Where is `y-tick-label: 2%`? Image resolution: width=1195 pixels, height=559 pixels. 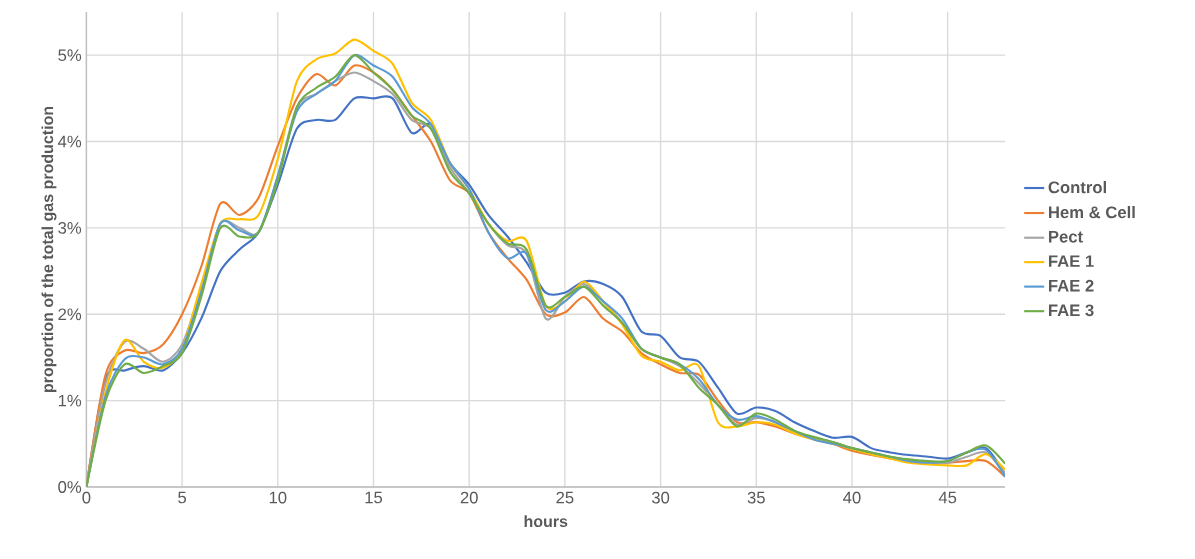
y-tick-label: 2% is located at coordinates (70, 314).